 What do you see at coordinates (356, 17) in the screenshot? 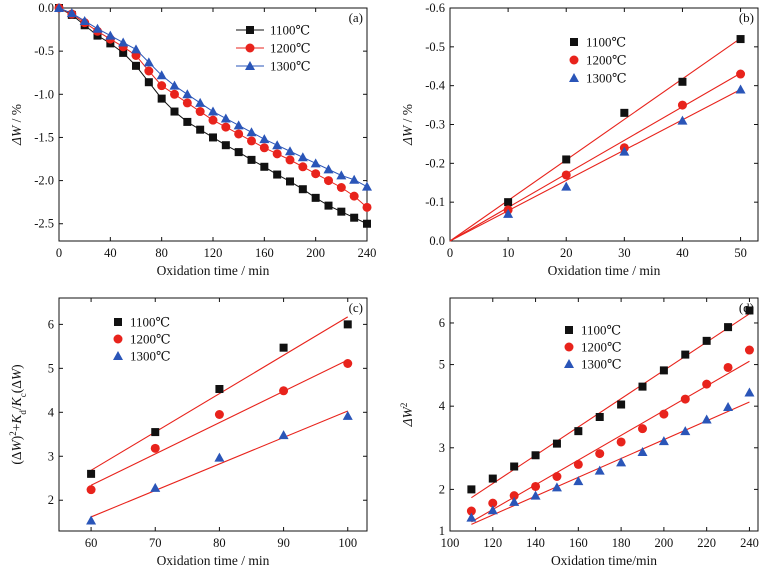
I see `panel-label: (a)` at bounding box center [356, 17].